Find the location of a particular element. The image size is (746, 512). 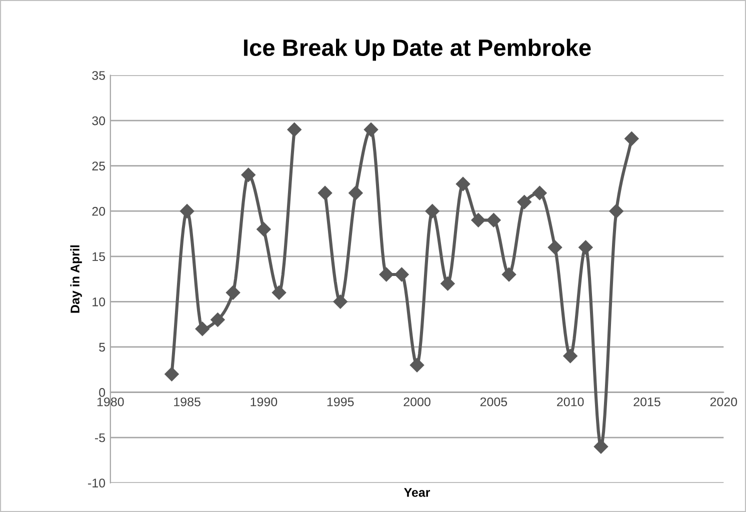

x-tick-label: 1980 is located at coordinates (110, 401).